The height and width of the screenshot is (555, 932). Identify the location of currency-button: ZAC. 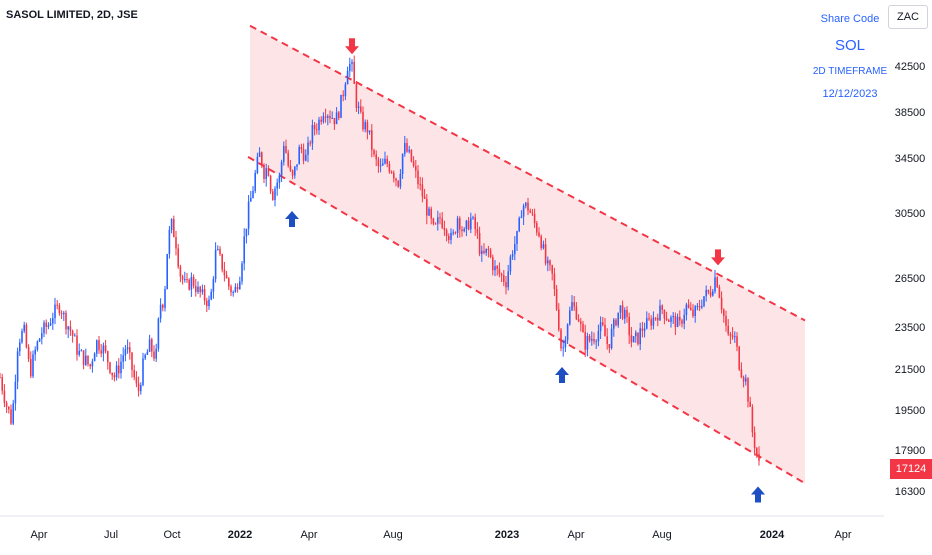
(908, 17).